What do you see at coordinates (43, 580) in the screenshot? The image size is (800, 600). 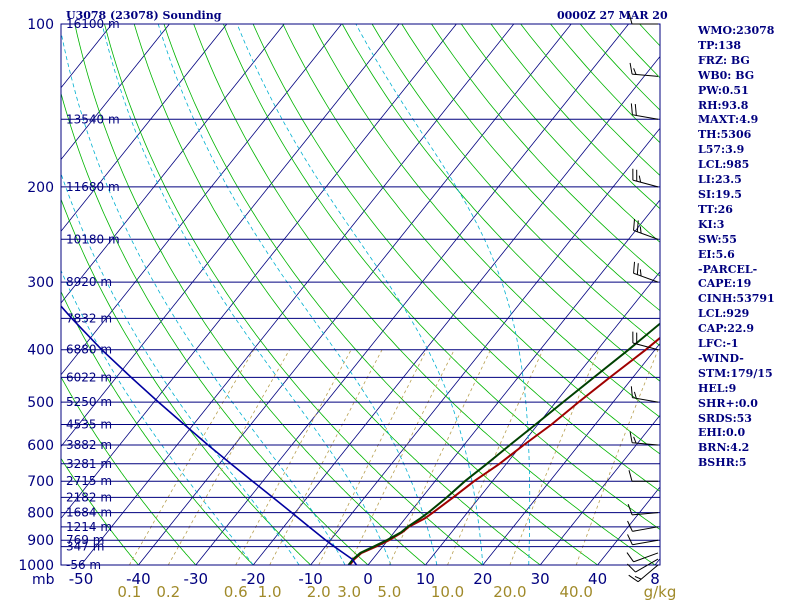 I see `pressure-axis-label: mb` at bounding box center [43, 580].